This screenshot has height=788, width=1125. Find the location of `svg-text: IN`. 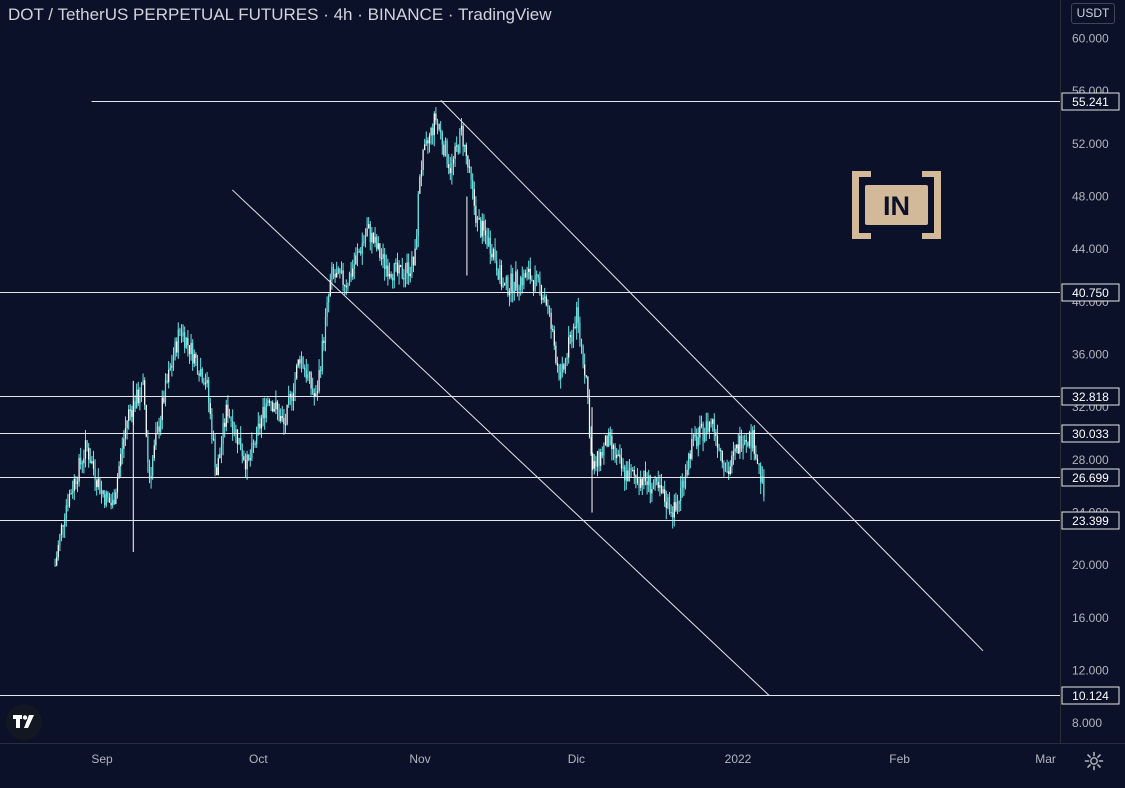

svg-text: IN is located at coordinates (896, 206).